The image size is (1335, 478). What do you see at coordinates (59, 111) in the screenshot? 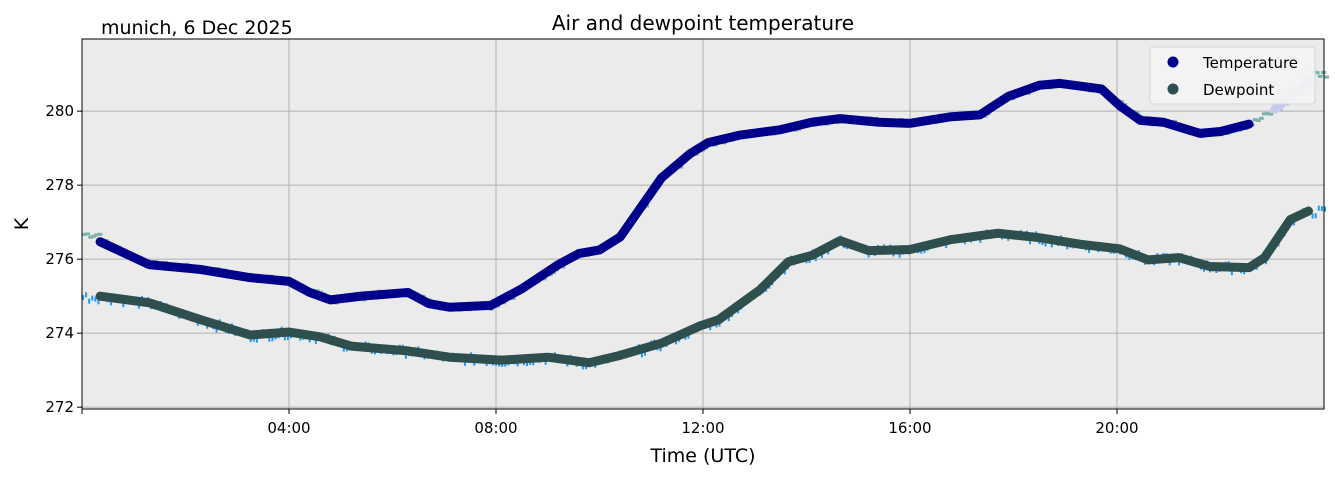
I see `y-tick-label: 280` at bounding box center [59, 111].